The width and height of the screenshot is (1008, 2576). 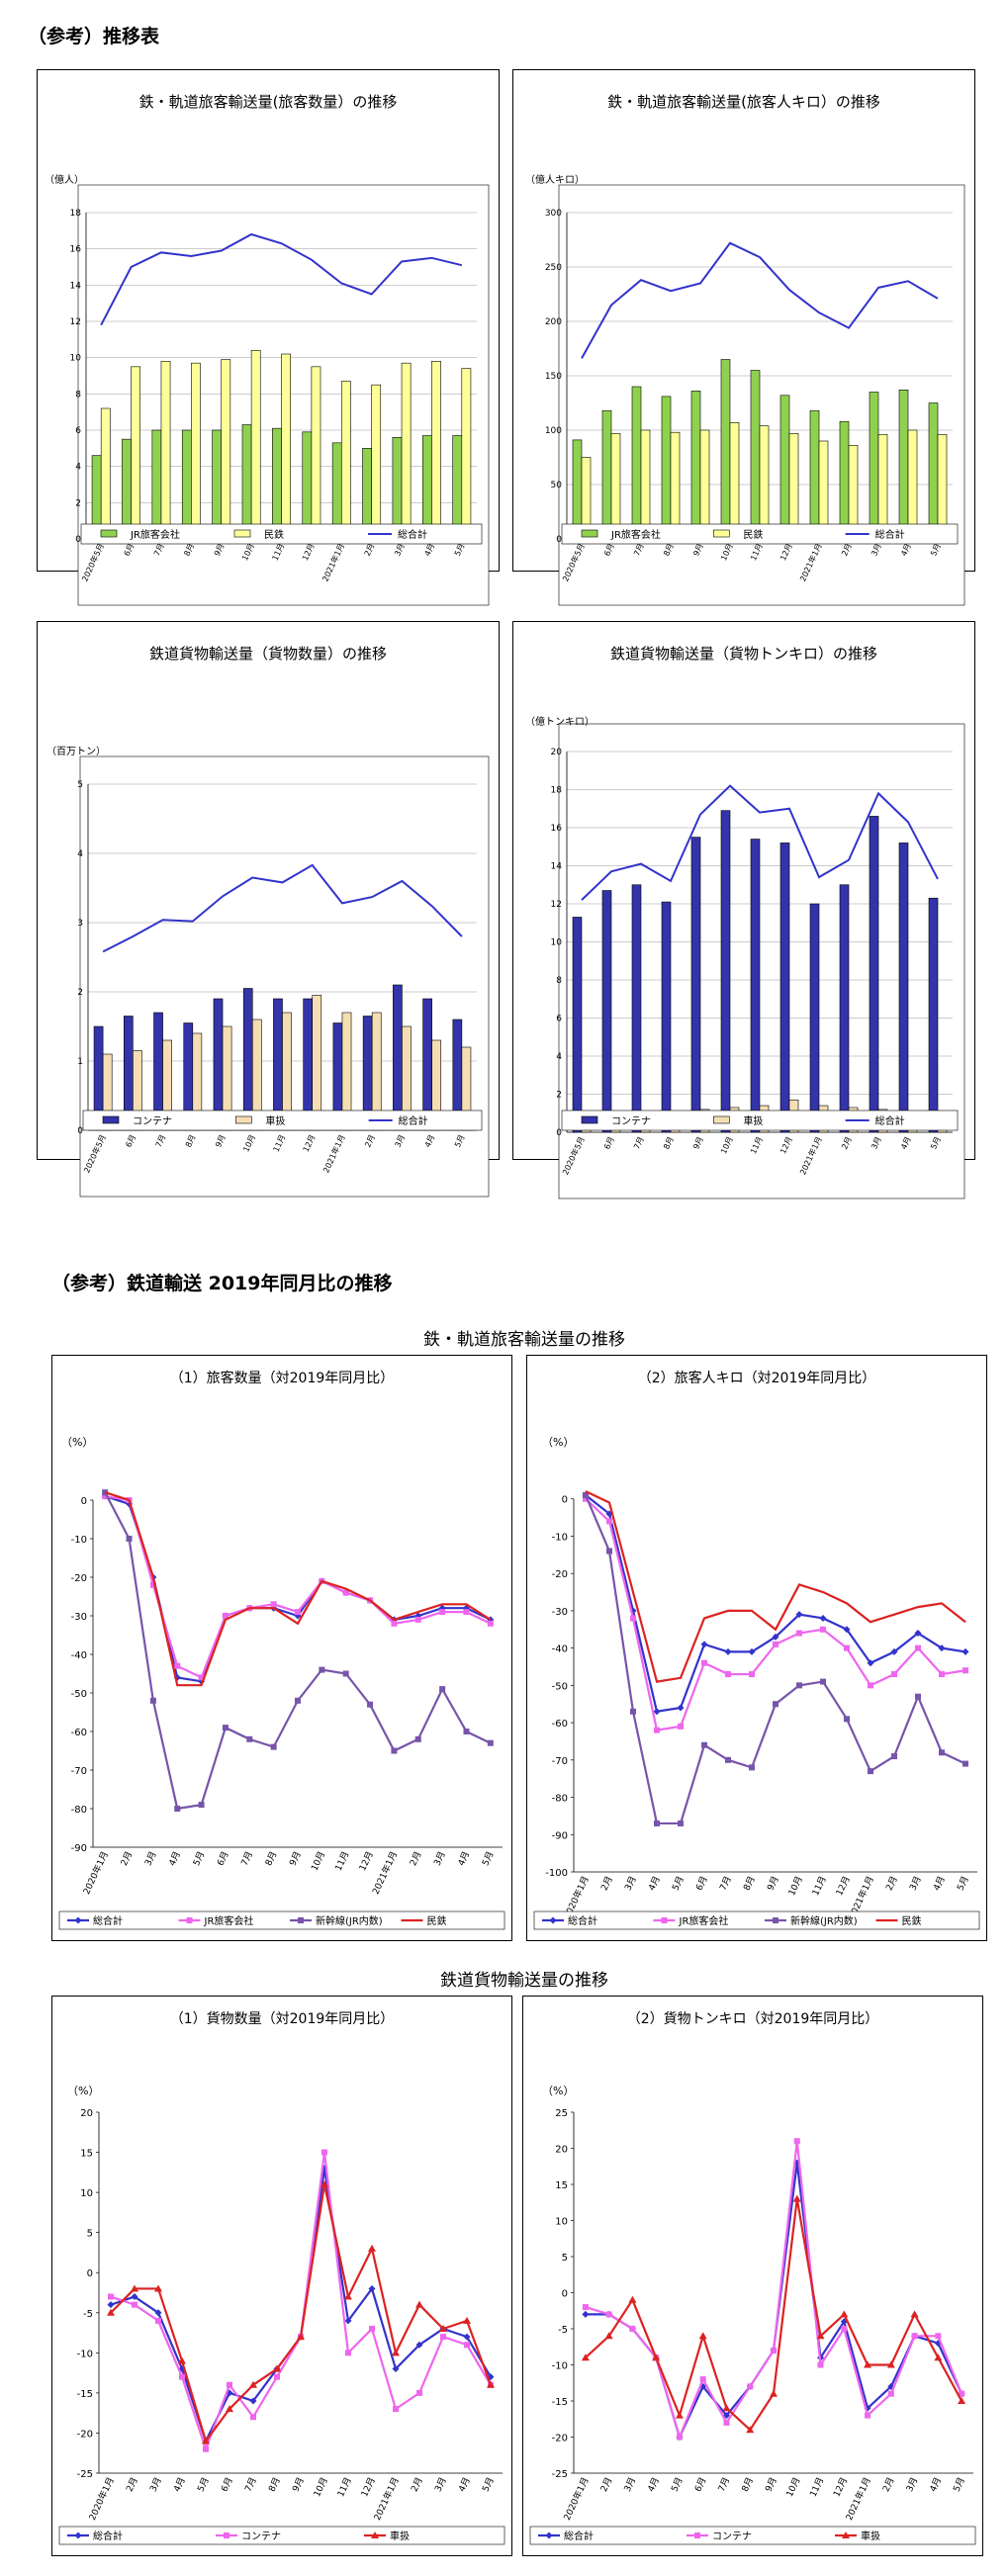 I want to click on y-tick-label: -30, so click(x=560, y=1612).